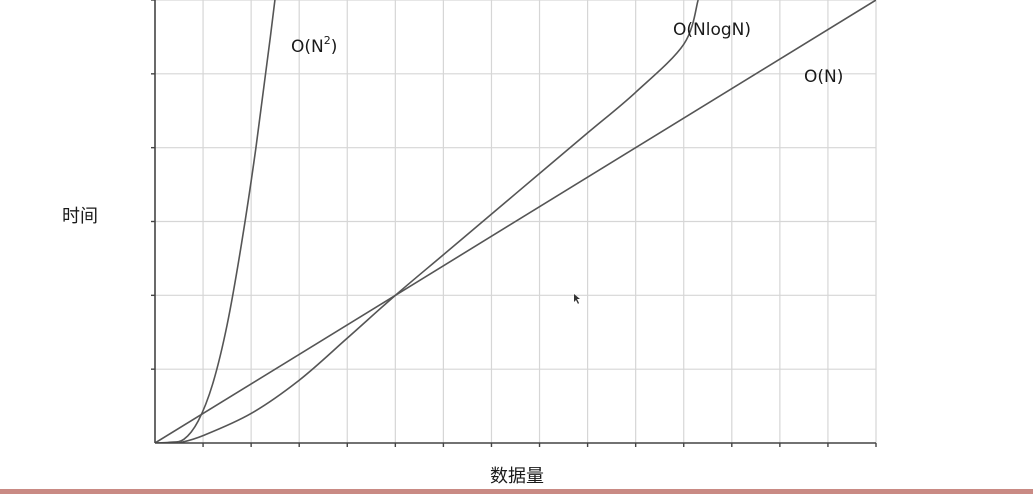  I want to click on bottom-strip, so click(516, 491).